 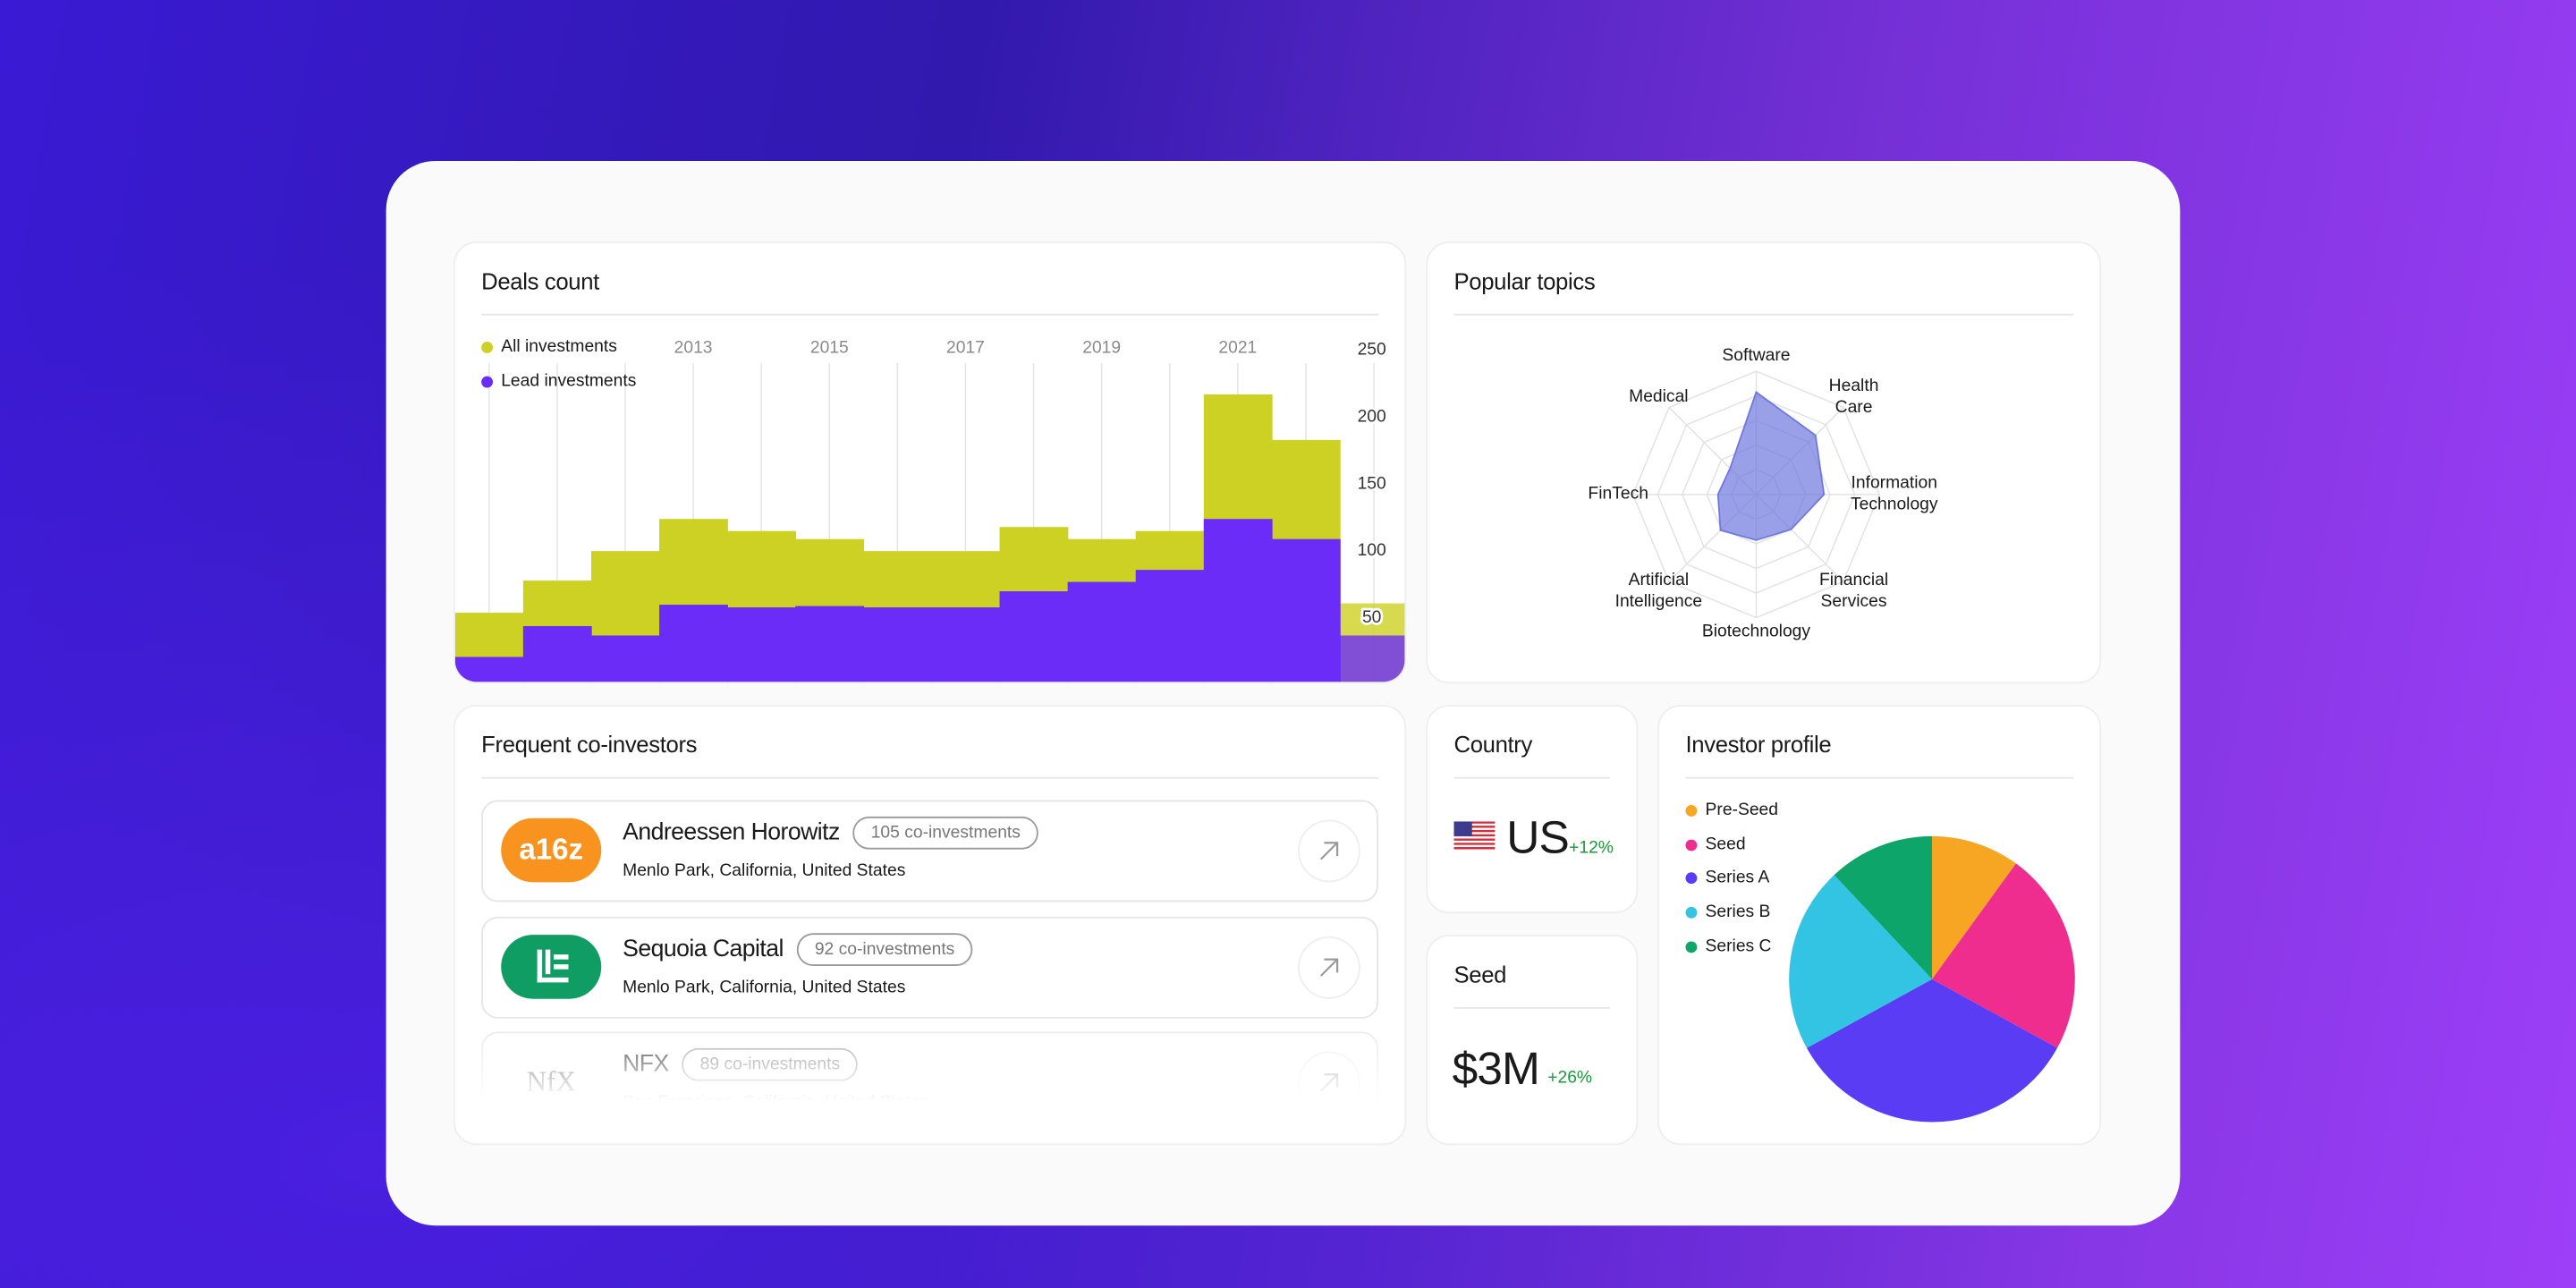 I want to click on panel-title: Country, so click(x=1493, y=744).